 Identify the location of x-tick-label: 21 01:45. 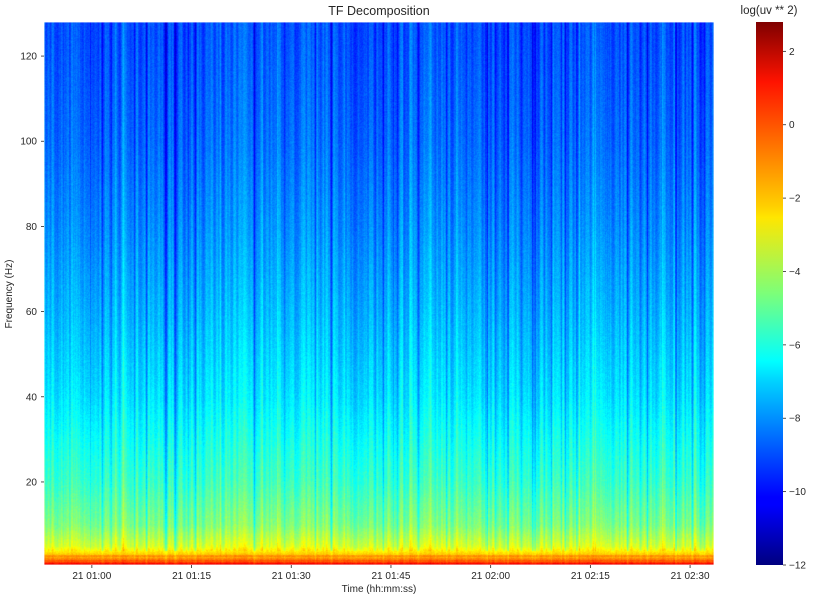
(390, 576).